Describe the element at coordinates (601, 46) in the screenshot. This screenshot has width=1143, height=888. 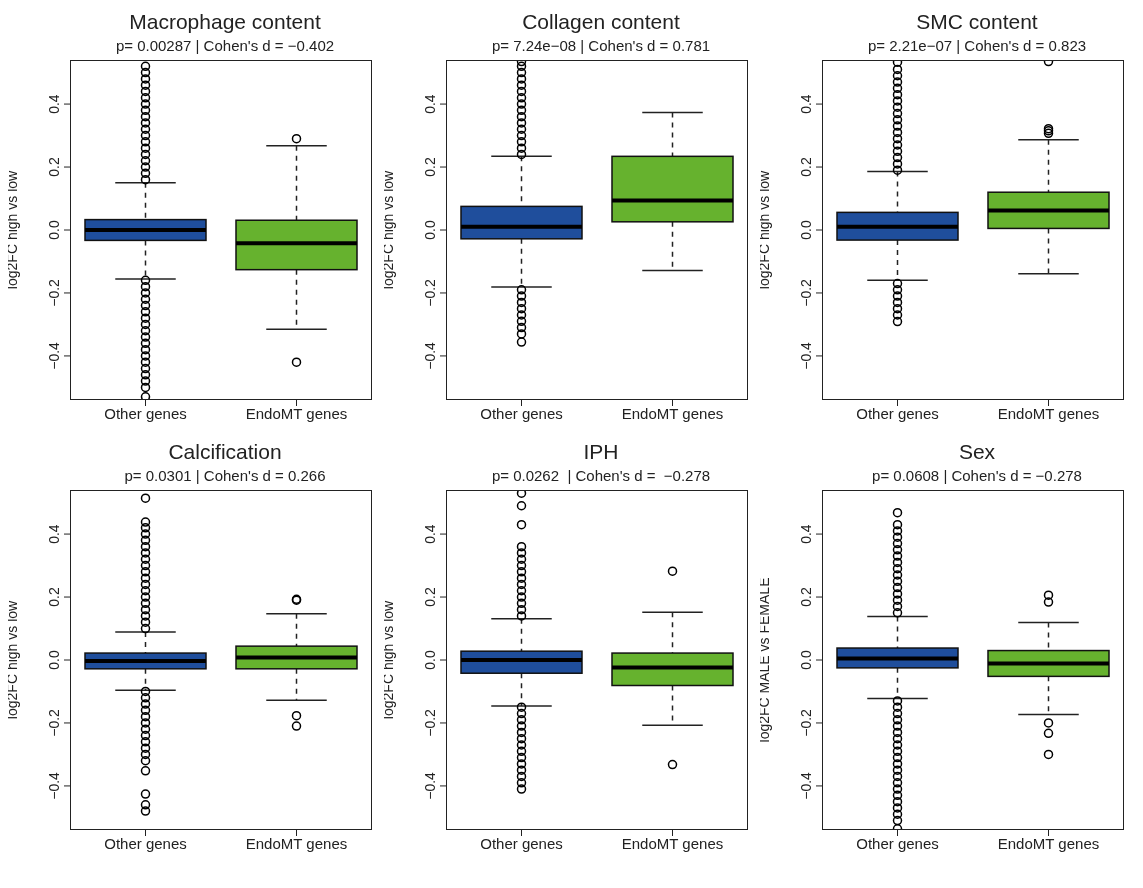
I see `chart-subtitle: p= 7.24e−08 | Cohen's d = 0.781` at that location.